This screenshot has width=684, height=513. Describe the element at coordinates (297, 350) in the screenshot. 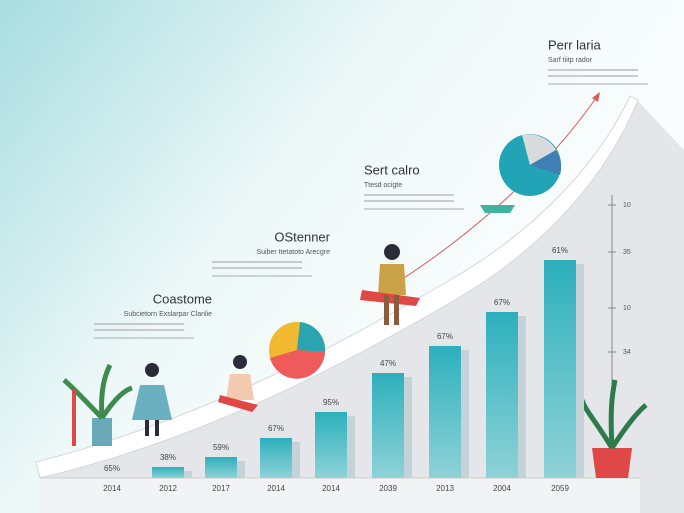

I see `pie-mid` at that location.